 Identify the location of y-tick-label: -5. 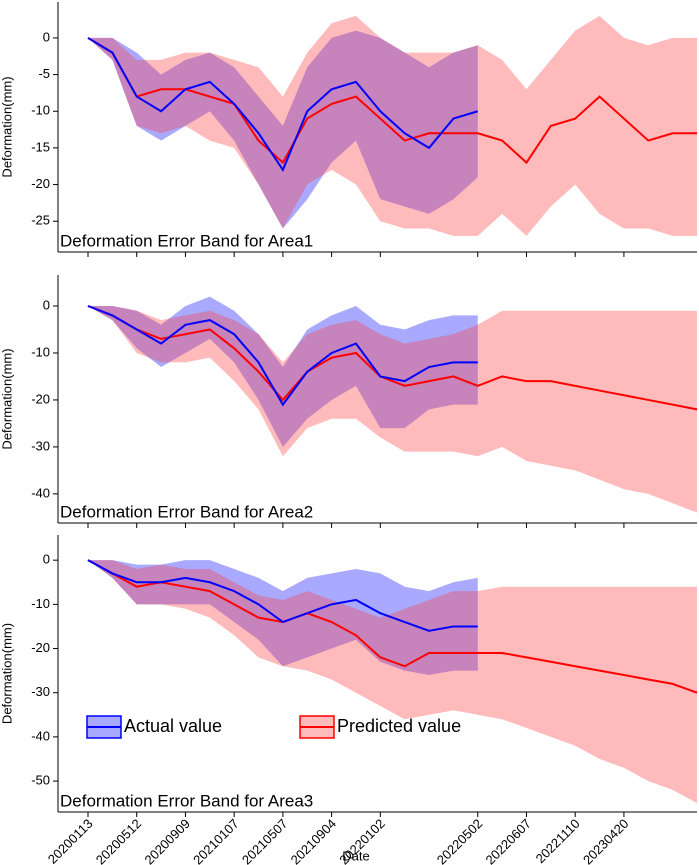
(44, 73).